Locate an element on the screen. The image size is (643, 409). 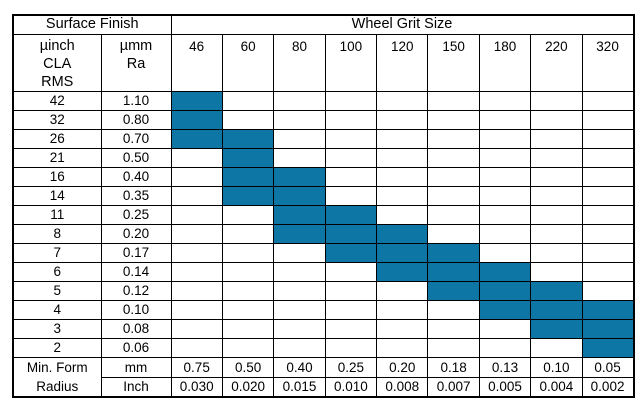
grit-size-header-46: 46 is located at coordinates (196, 62).